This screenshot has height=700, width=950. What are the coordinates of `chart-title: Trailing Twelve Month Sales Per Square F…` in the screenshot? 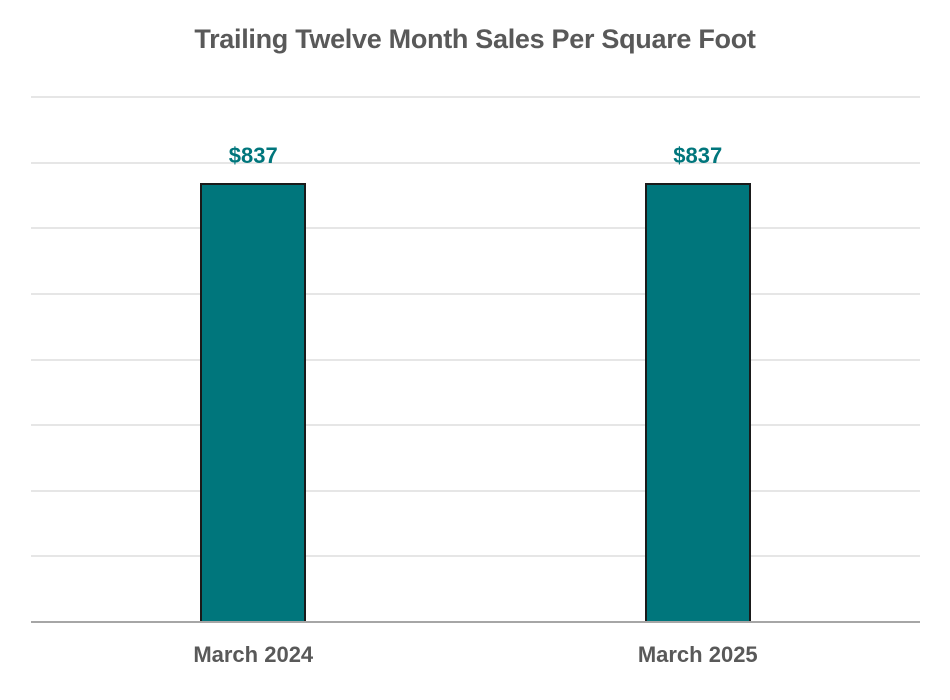 It's located at (475, 39).